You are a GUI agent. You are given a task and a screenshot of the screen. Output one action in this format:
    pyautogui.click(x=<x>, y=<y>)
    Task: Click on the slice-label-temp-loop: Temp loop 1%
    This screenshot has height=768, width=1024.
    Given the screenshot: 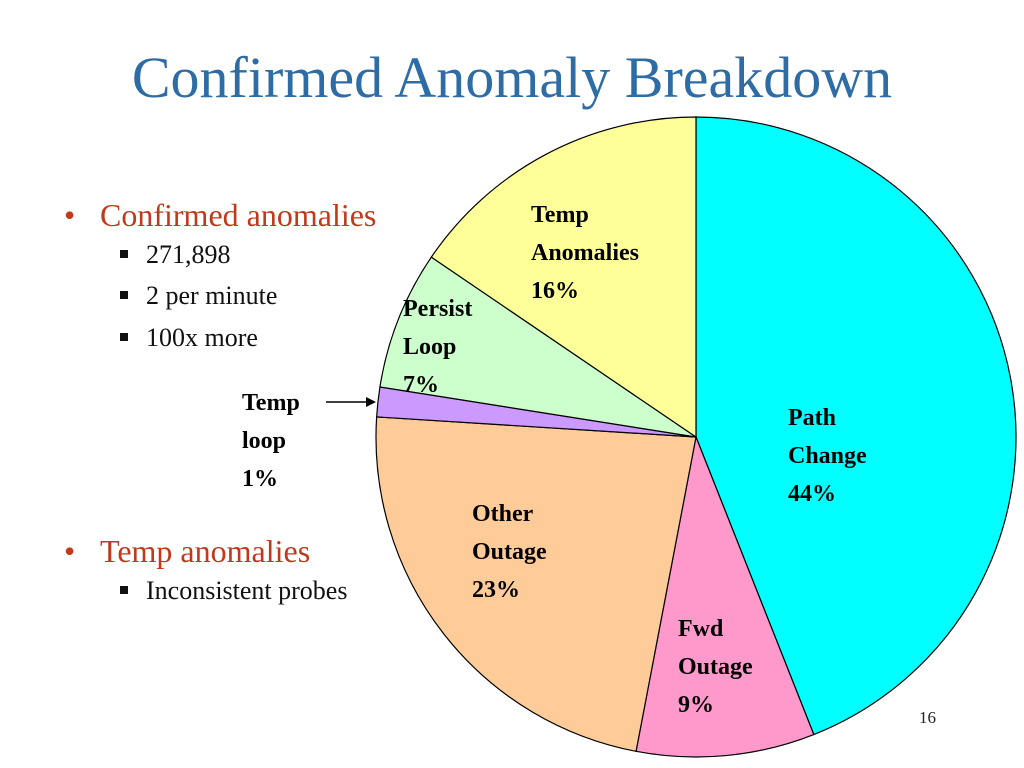 What is the action you would take?
    pyautogui.click(x=271, y=441)
    